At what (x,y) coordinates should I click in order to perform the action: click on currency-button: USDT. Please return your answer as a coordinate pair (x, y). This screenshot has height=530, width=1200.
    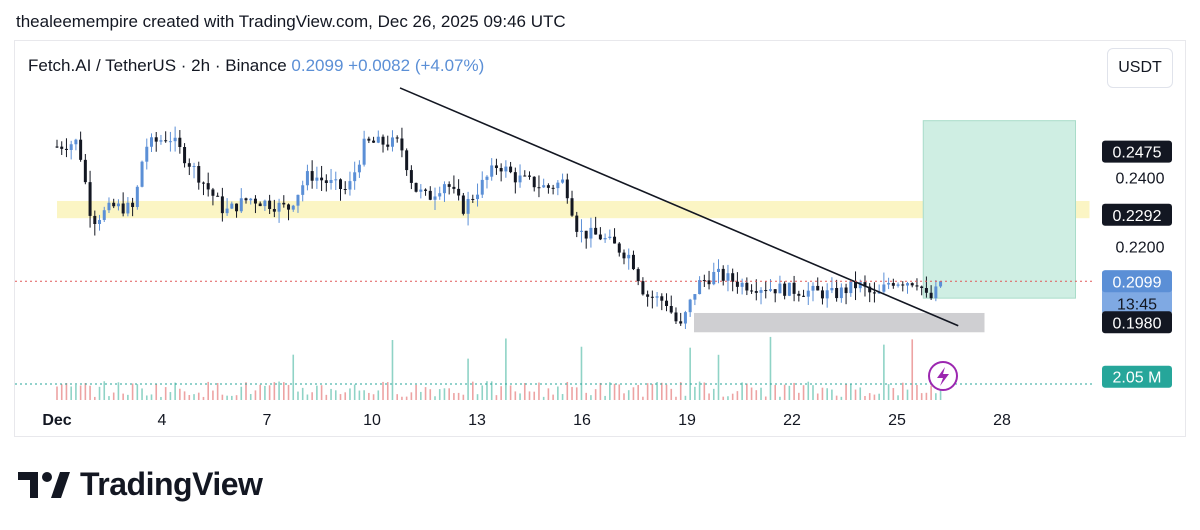
    Looking at the image, I should click on (1140, 68).